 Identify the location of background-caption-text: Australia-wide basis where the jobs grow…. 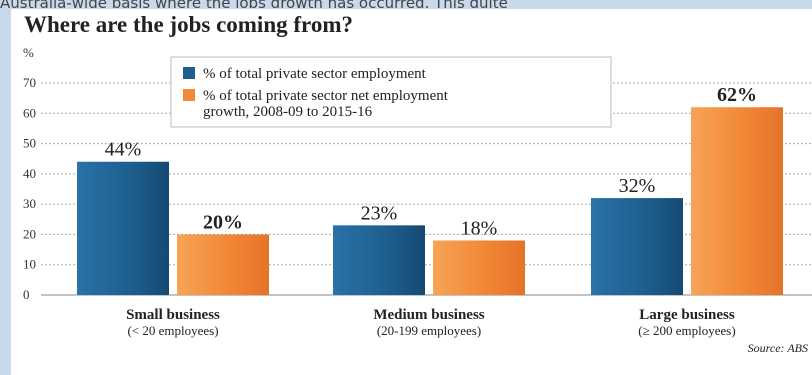
(406, 4).